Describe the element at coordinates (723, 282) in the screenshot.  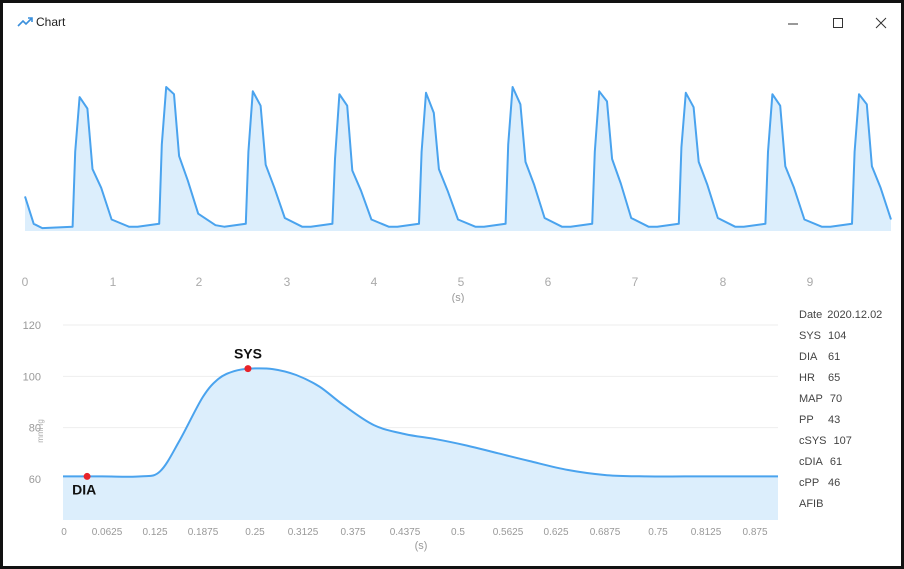
I see `top-x-tick: 8` at that location.